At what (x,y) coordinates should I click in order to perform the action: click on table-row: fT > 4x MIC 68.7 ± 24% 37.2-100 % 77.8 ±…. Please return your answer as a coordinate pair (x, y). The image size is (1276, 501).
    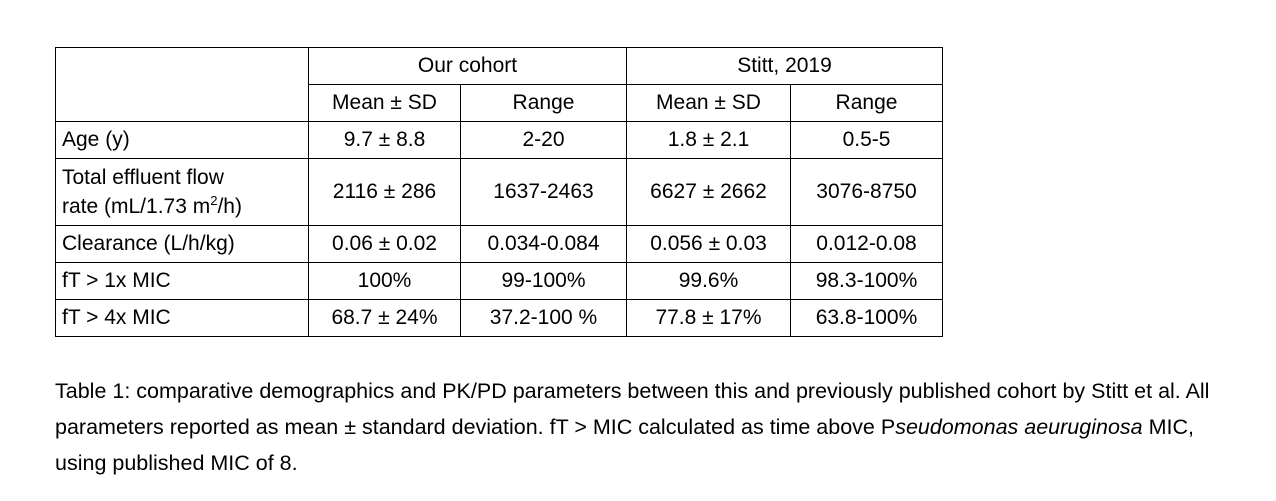
    Looking at the image, I should click on (499, 318).